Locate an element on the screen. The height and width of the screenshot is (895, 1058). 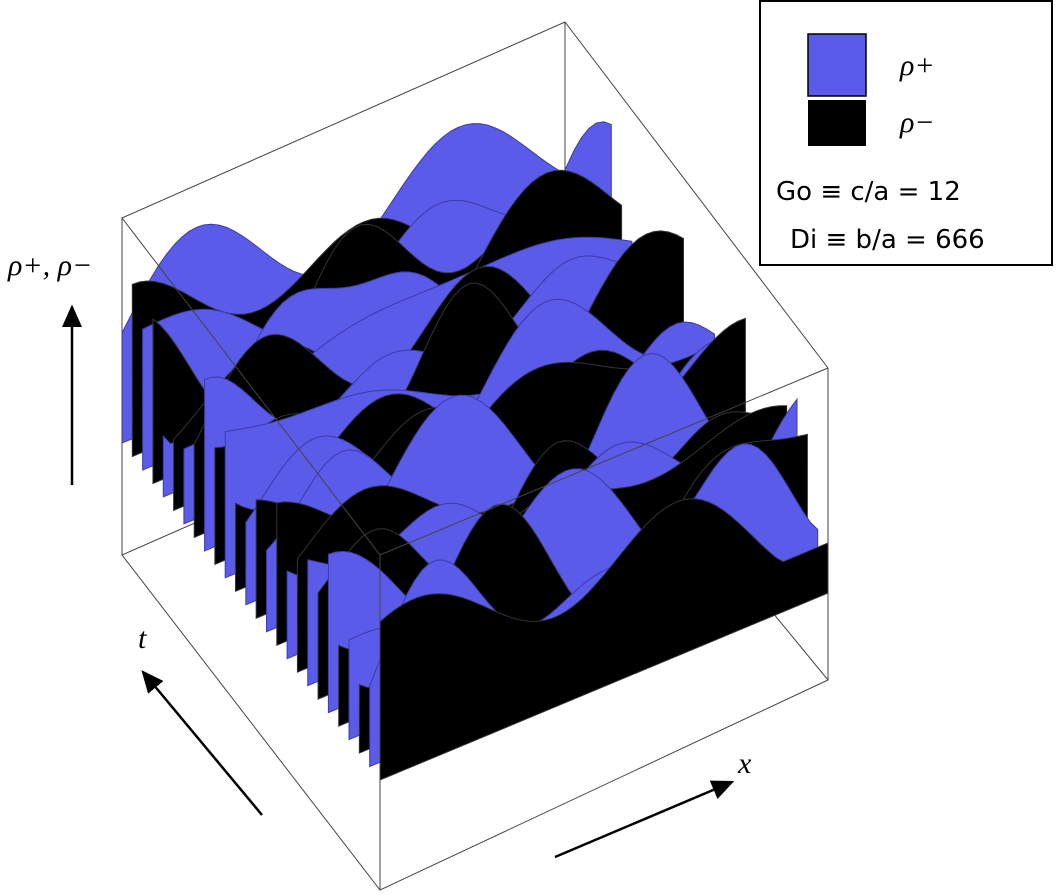
axis-label: ρ+, ρ− is located at coordinates (49, 265).